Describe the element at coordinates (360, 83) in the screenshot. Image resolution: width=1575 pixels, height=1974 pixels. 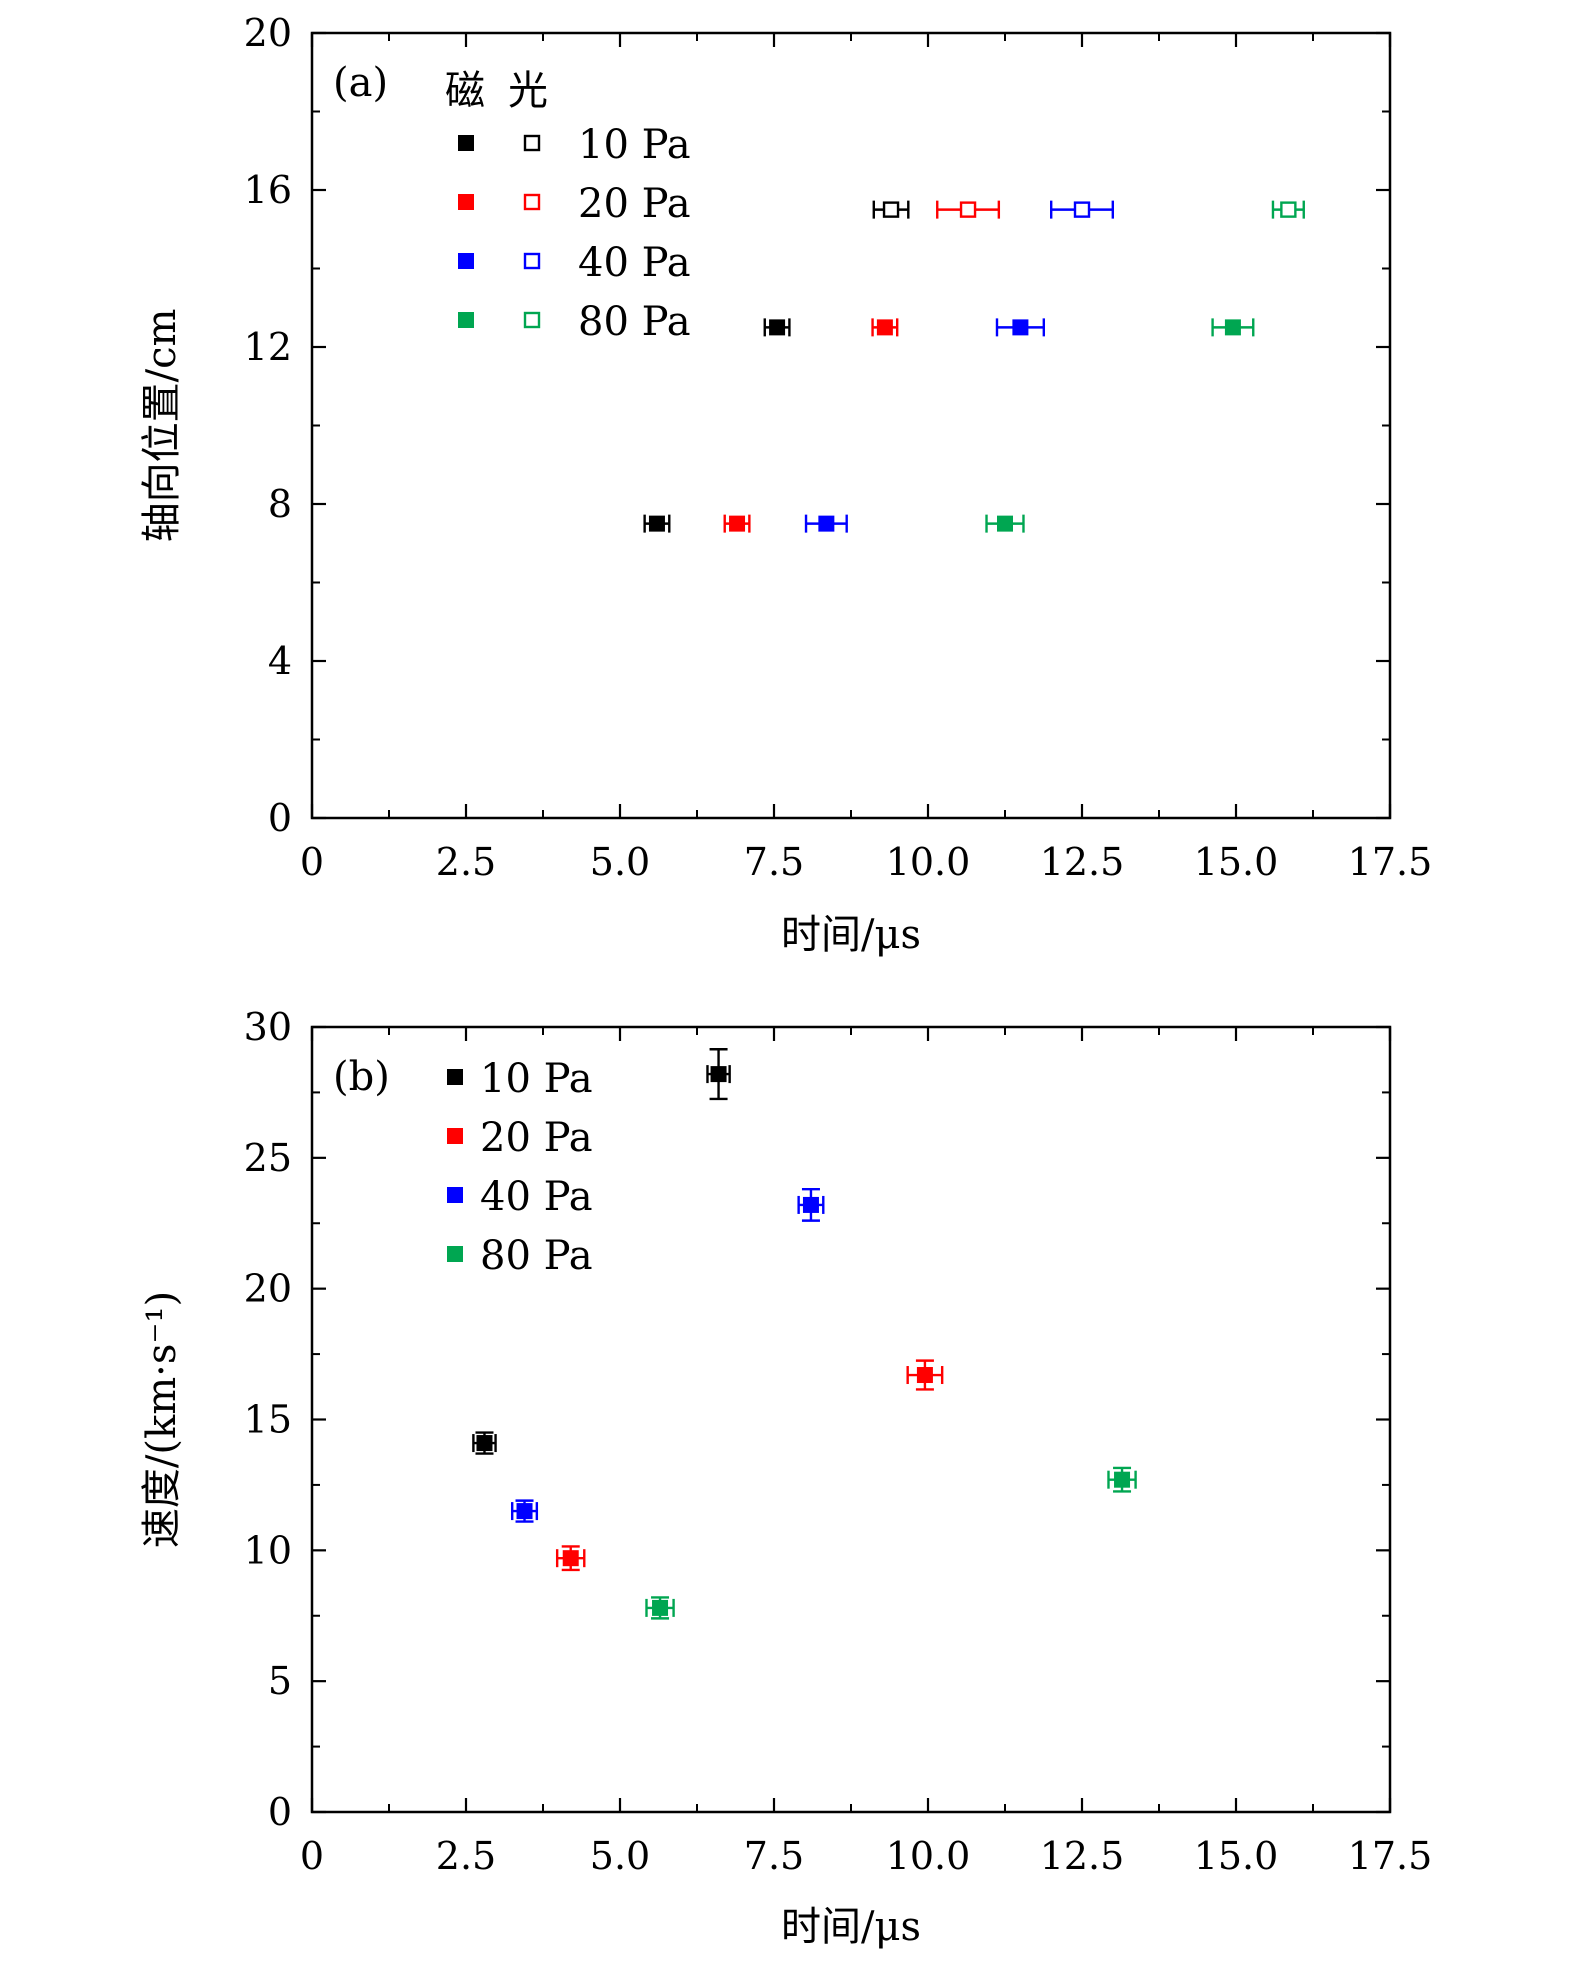
I see `panel-label: (a)` at that location.